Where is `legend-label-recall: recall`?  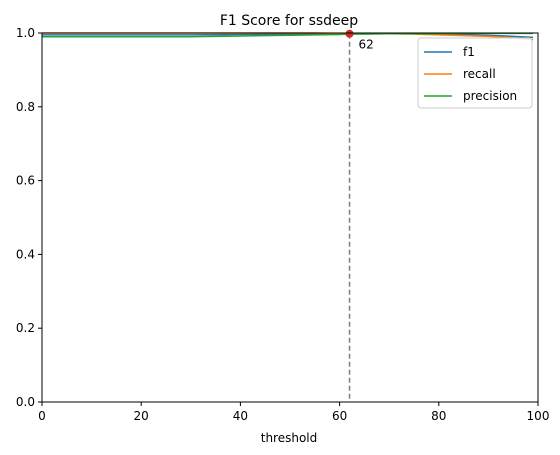
legend-label-recall: recall is located at coordinates (479, 74).